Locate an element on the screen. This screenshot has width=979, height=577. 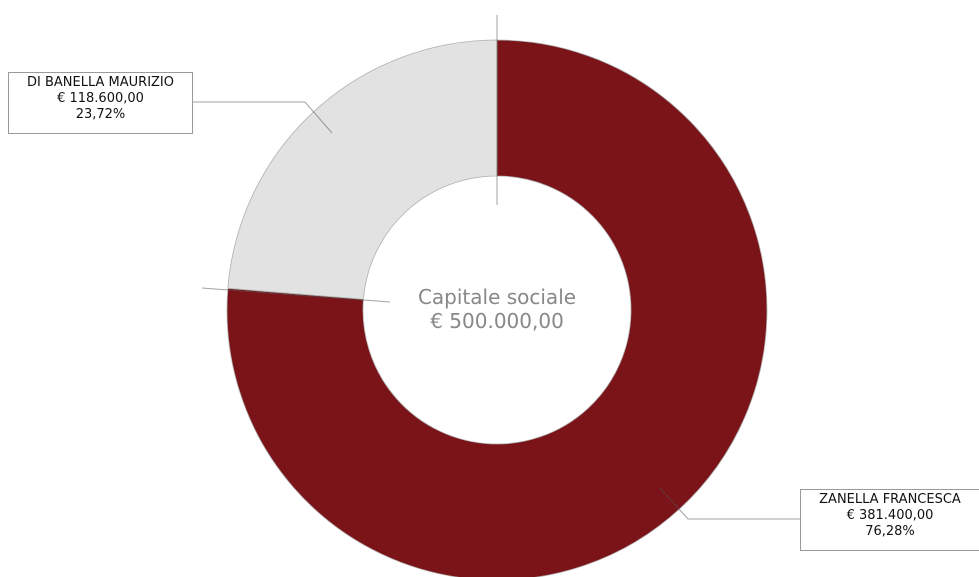
slice-value: € 118.600,00 is located at coordinates (100, 98).